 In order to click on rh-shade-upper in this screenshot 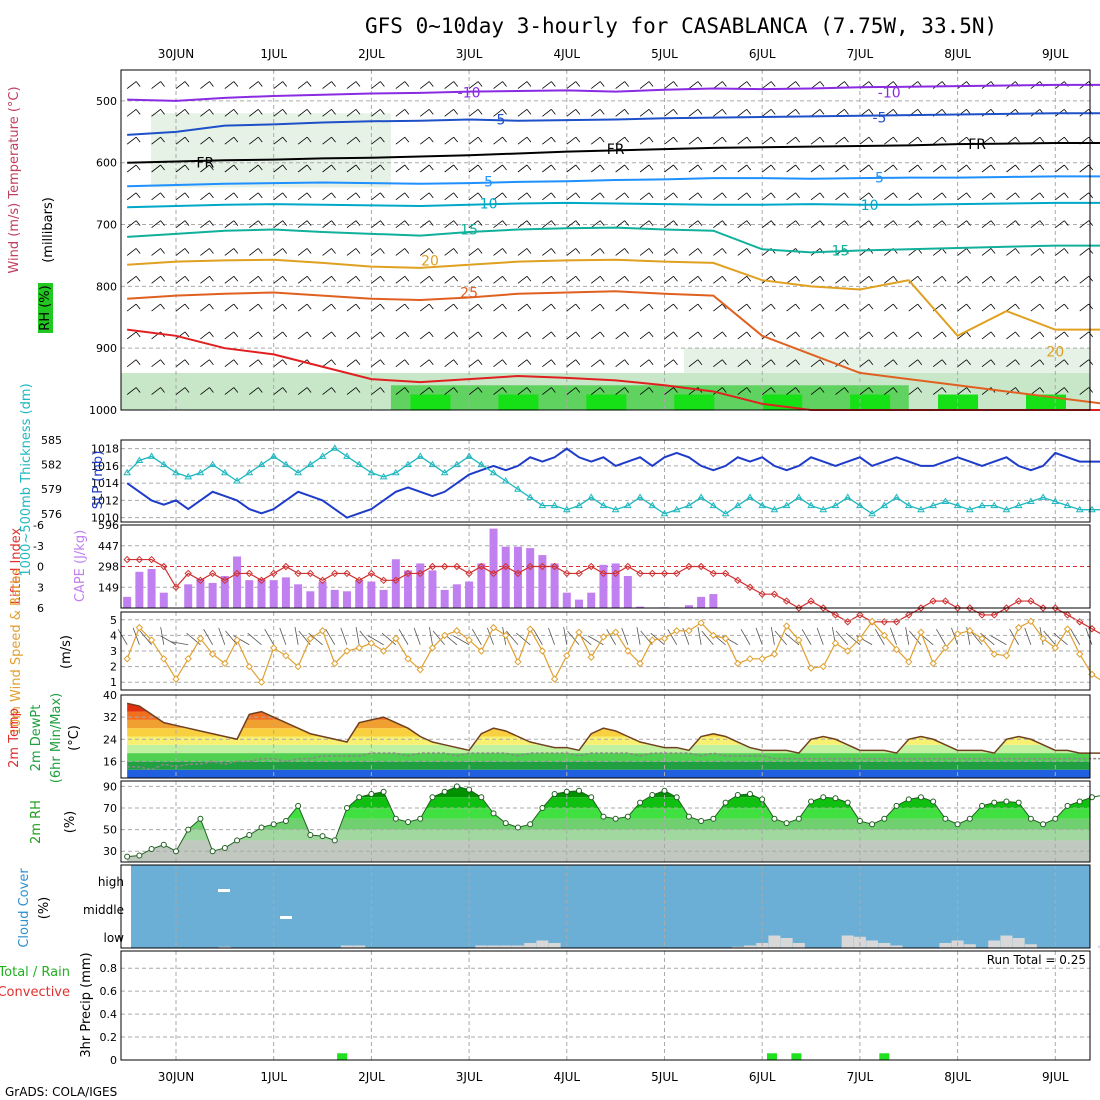, I will do `click(271, 150)`.